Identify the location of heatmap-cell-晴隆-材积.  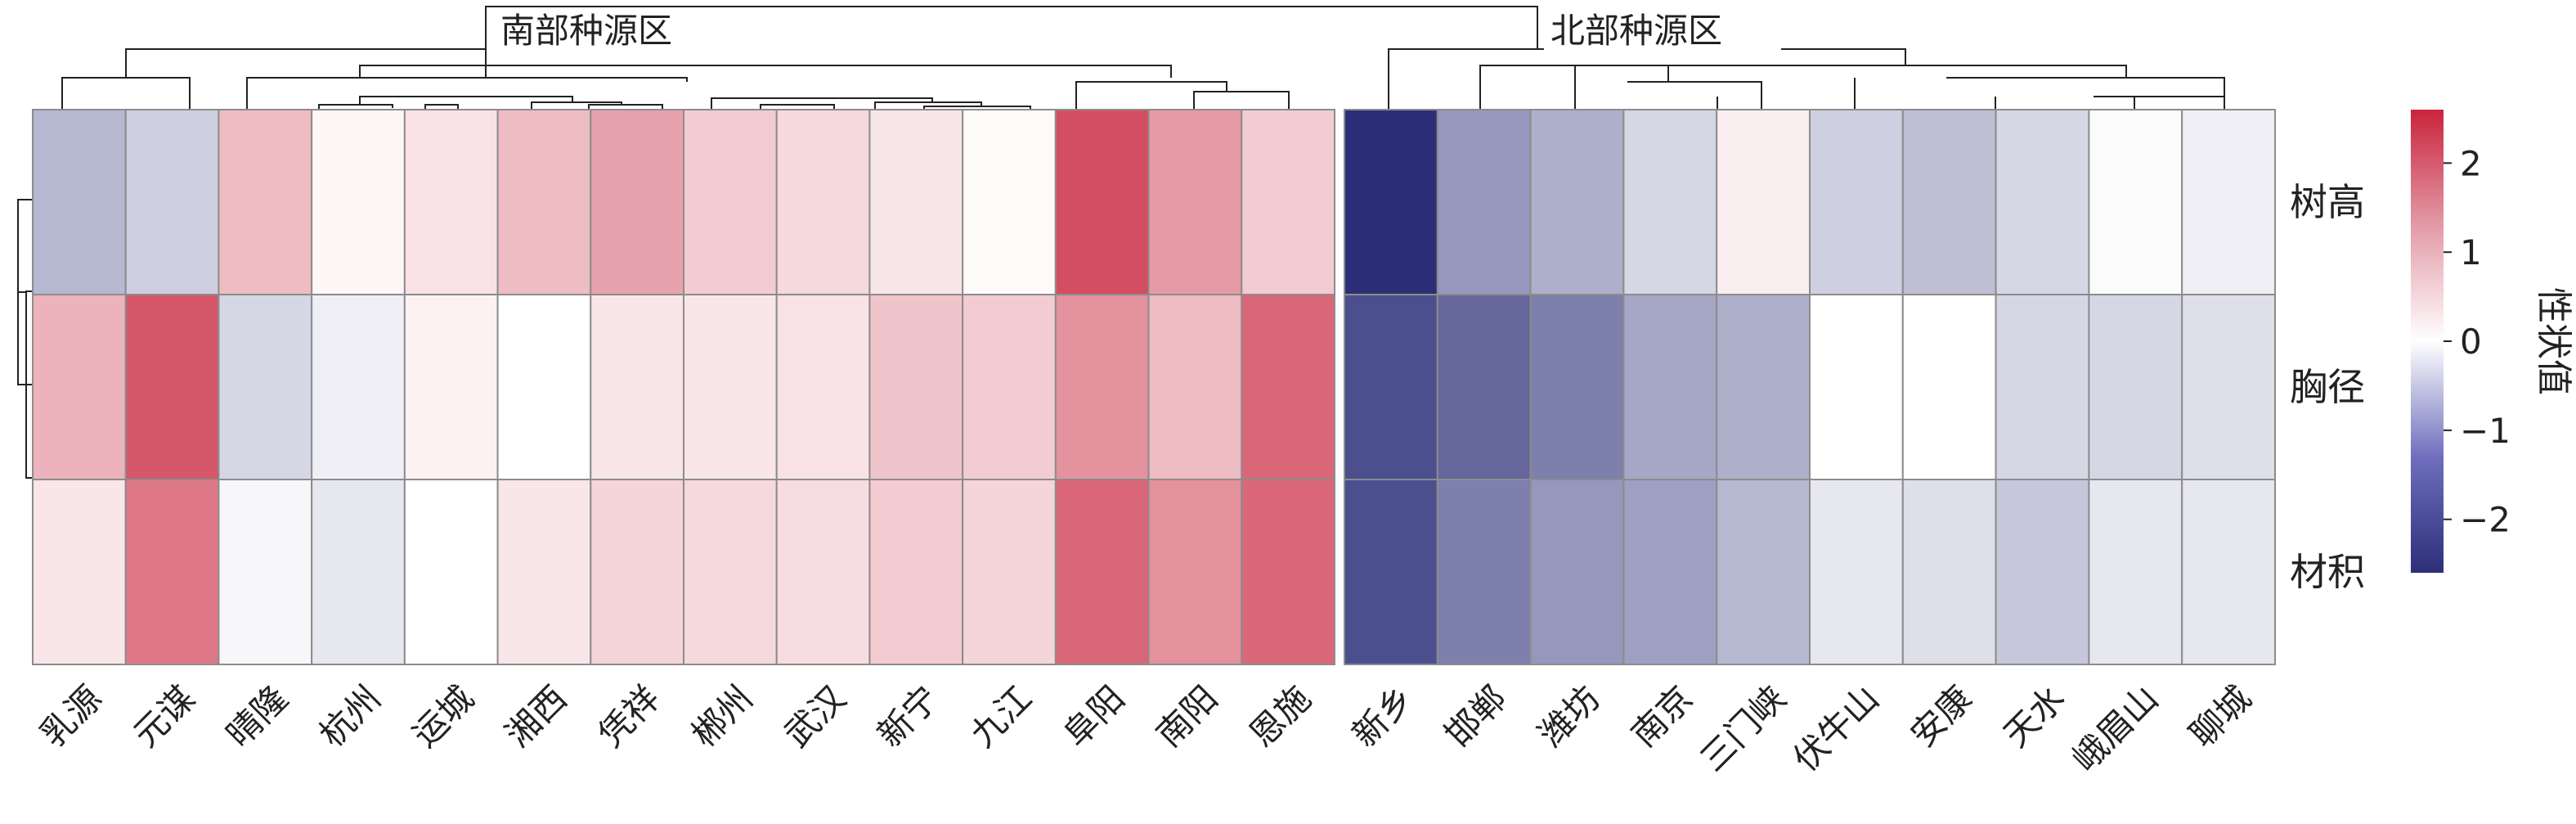
(265, 572).